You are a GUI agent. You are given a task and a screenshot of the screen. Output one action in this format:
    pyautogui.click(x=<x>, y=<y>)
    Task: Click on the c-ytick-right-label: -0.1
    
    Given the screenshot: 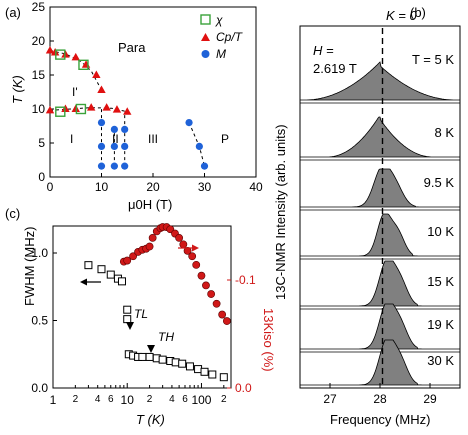 What is the action you would take?
    pyautogui.click(x=245, y=280)
    